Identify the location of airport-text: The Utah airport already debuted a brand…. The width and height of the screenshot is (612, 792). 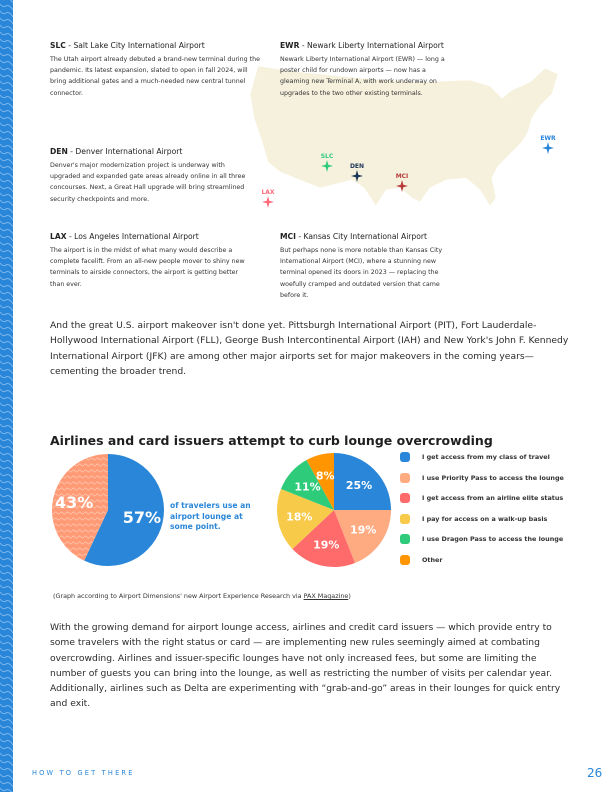
(155, 76).